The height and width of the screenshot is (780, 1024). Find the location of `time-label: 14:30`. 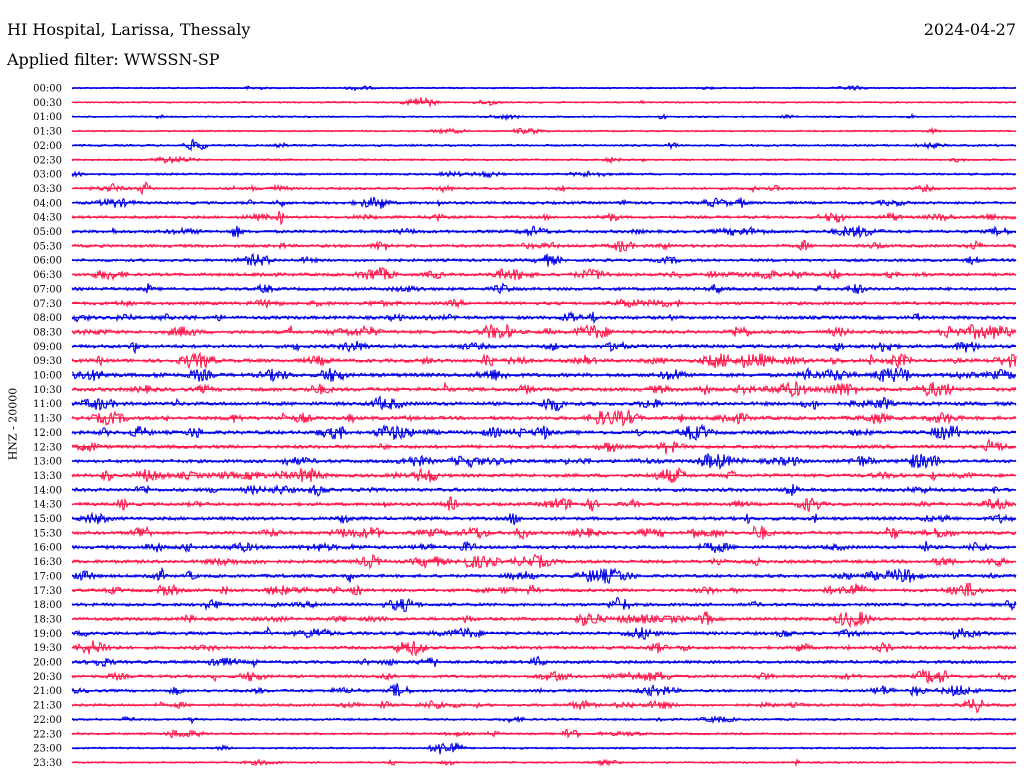

time-label: 14:30 is located at coordinates (47, 505).